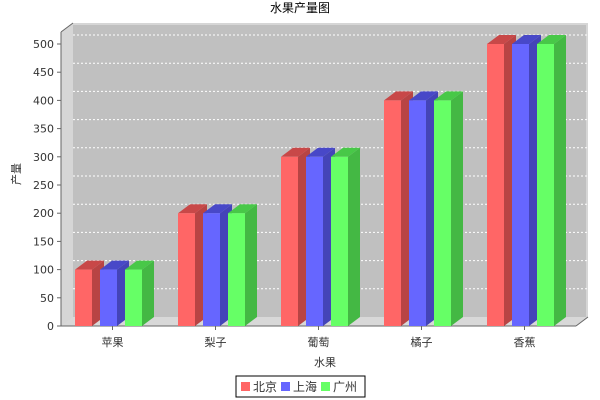  I want to click on y-tick-label: 300, so click(43, 157).